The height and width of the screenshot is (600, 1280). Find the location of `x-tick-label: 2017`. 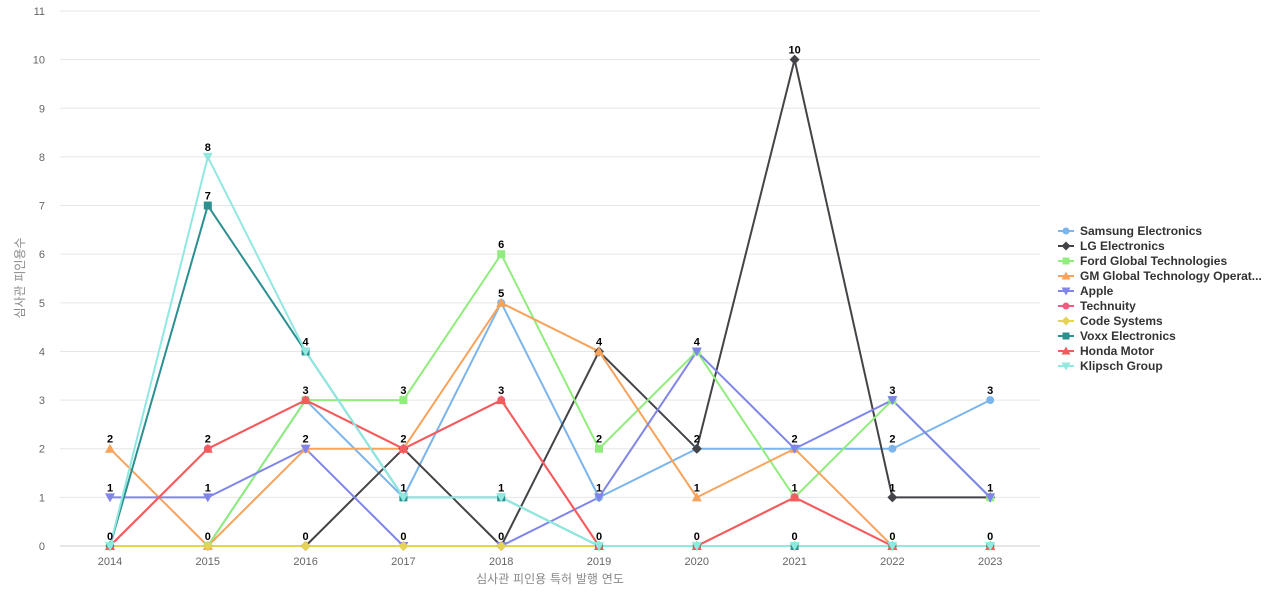

x-tick-label: 2017 is located at coordinates (403, 562).